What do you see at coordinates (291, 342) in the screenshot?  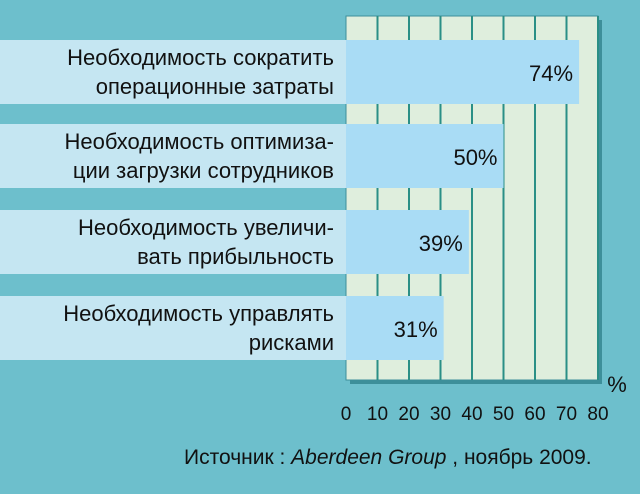 I see `category-label: рисками` at bounding box center [291, 342].